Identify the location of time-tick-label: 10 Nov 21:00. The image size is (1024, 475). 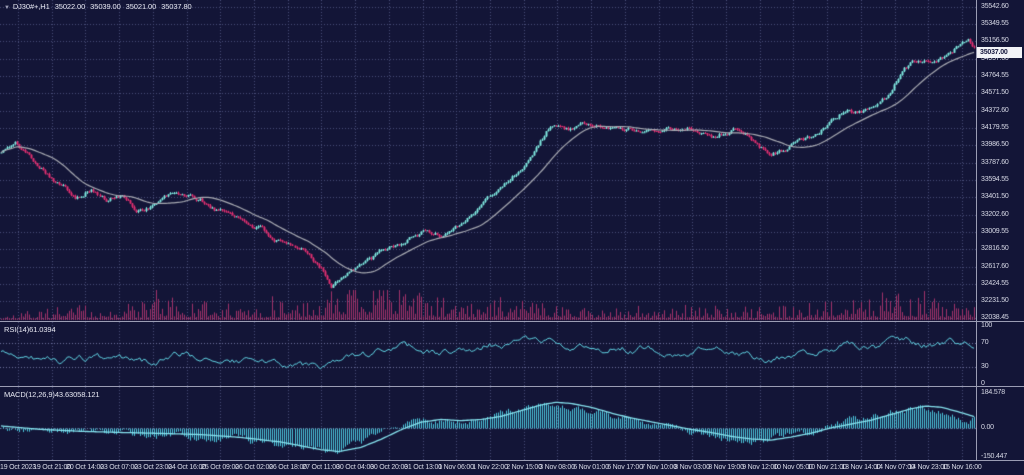
(827, 467).